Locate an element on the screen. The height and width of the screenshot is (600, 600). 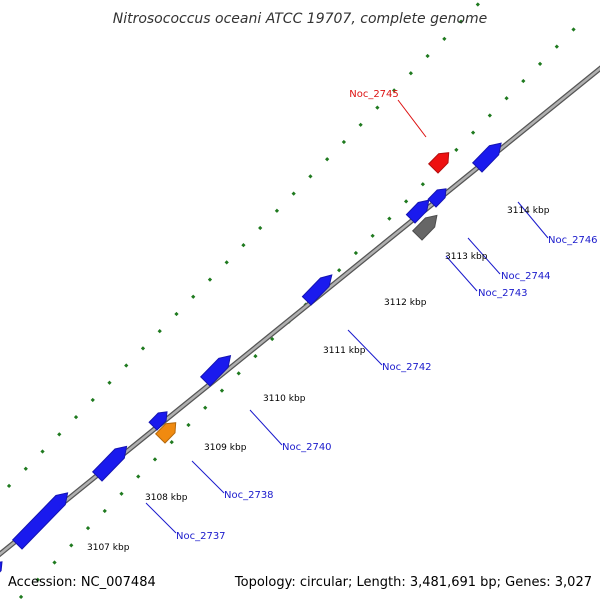
tick-label: 3112 kbp is located at coordinates (405, 303).